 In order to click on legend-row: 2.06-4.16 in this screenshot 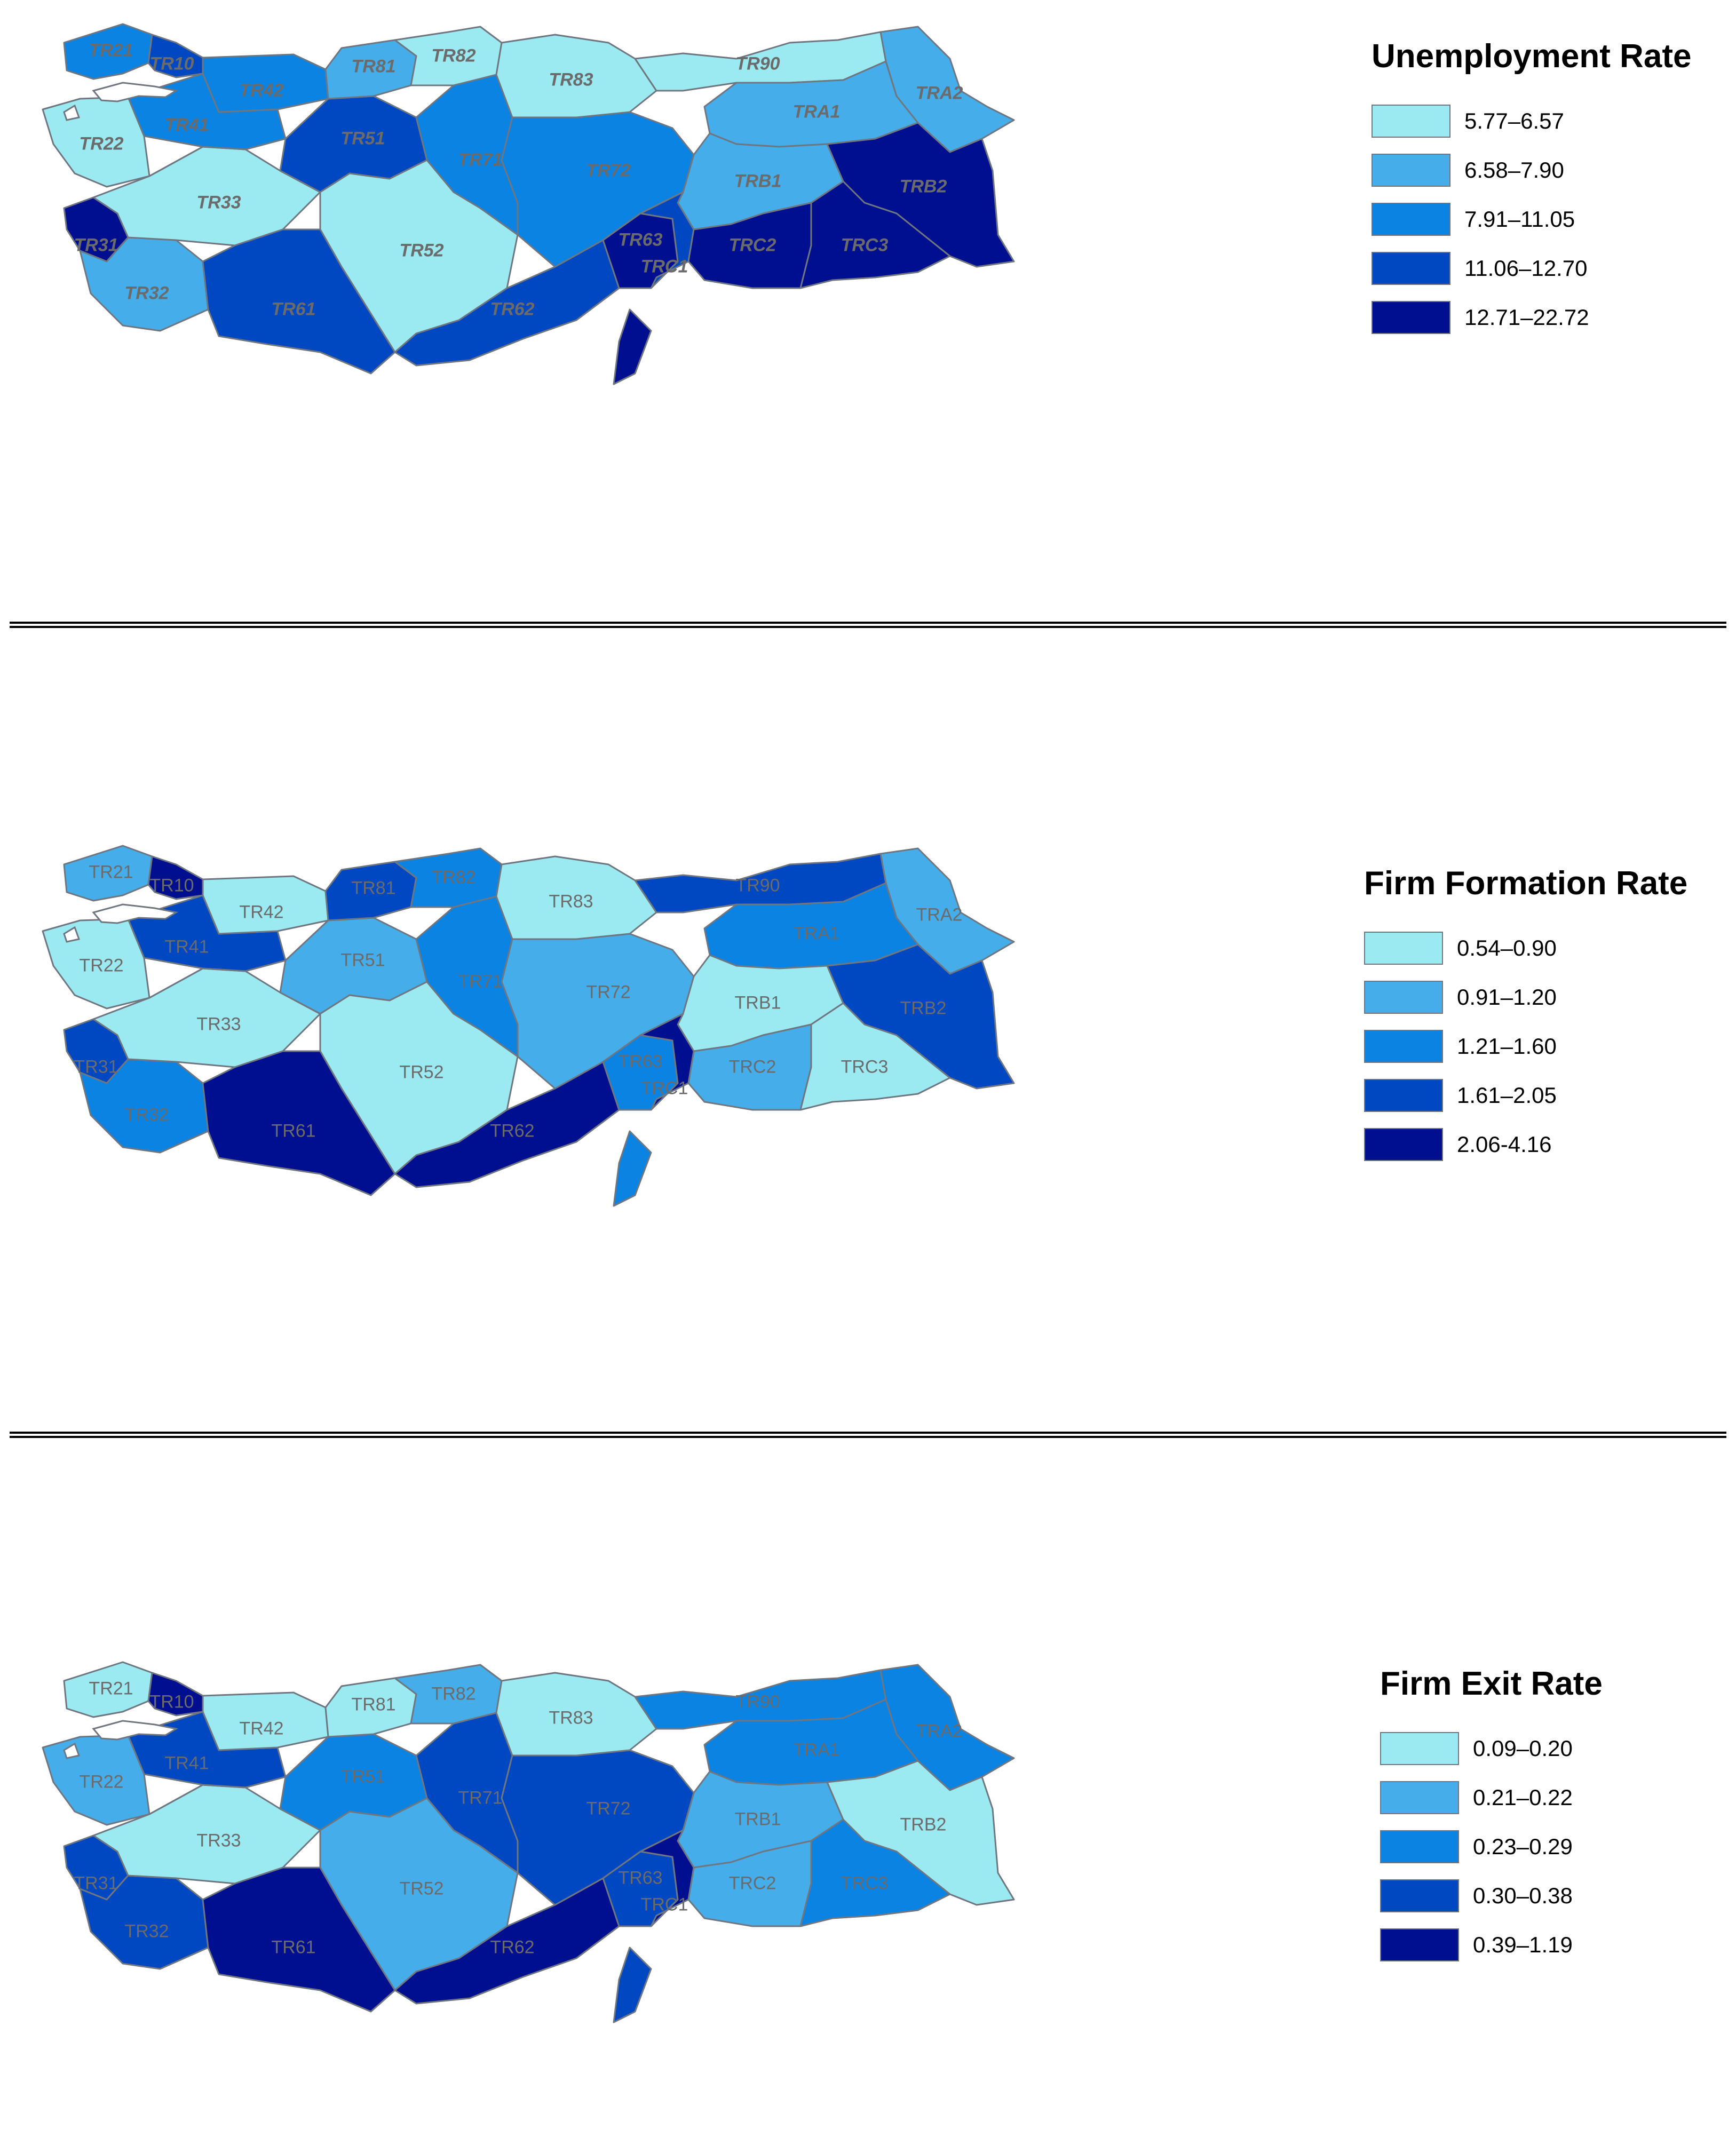, I will do `click(1526, 1144)`.